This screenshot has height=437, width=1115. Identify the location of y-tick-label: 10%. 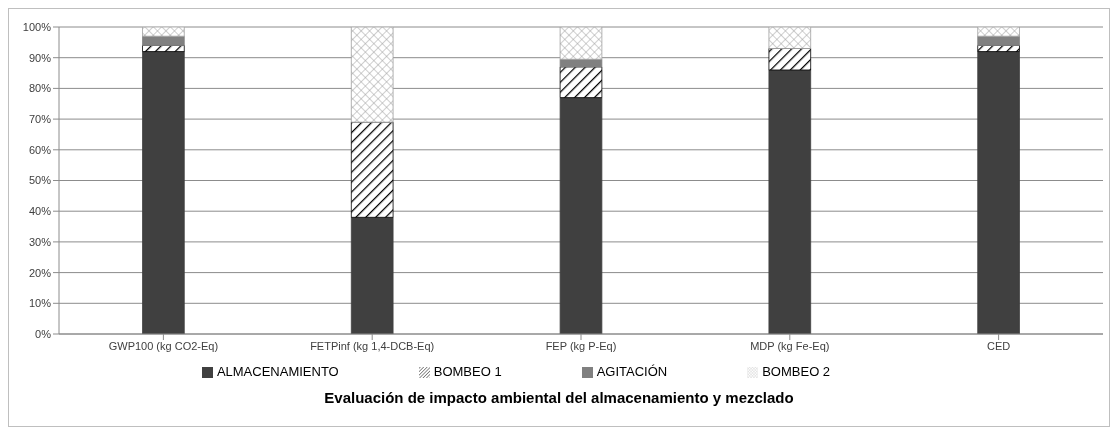
(40, 303).